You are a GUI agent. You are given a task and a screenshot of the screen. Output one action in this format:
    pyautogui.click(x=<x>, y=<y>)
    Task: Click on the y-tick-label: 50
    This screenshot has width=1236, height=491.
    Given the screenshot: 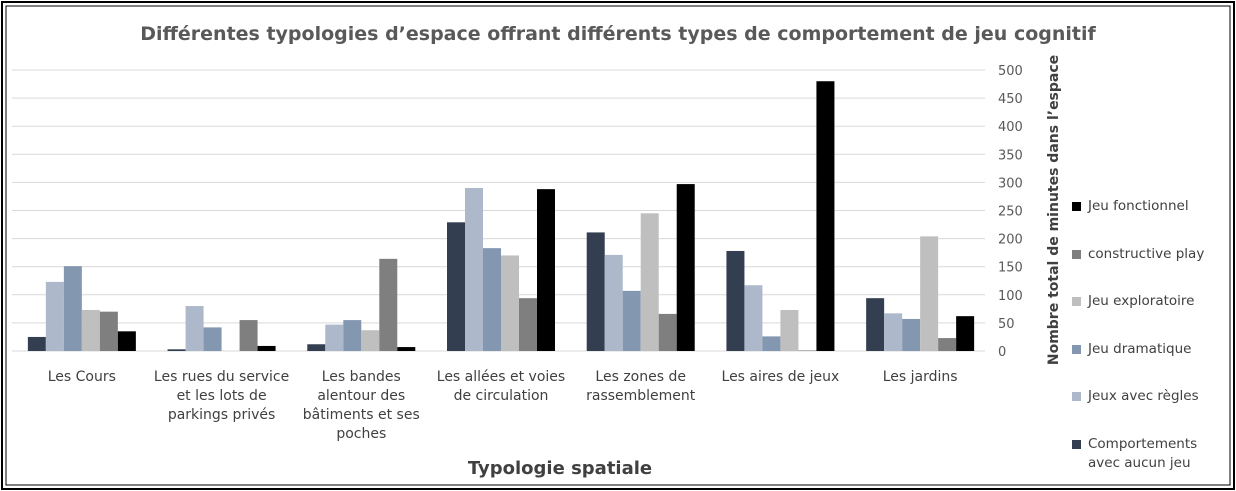 What is the action you would take?
    pyautogui.click(x=1006, y=324)
    